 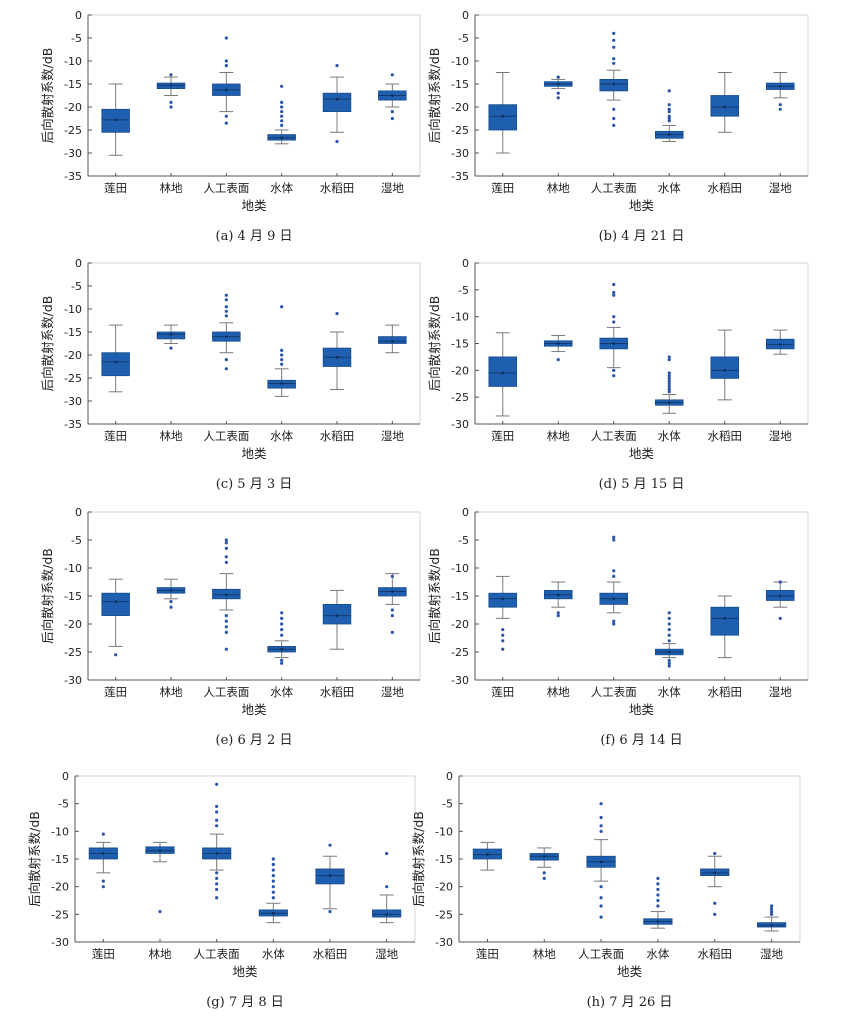 What do you see at coordinates (254, 236) in the screenshot?
I see `panel-caption: (a) 4 月 9 日` at bounding box center [254, 236].